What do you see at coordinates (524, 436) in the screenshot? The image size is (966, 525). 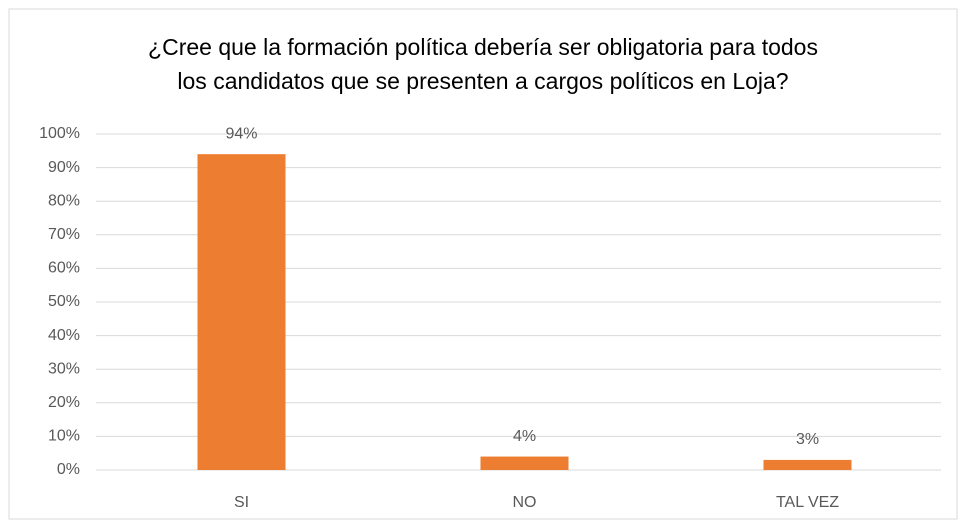 I see `value-label: 4%` at bounding box center [524, 436].